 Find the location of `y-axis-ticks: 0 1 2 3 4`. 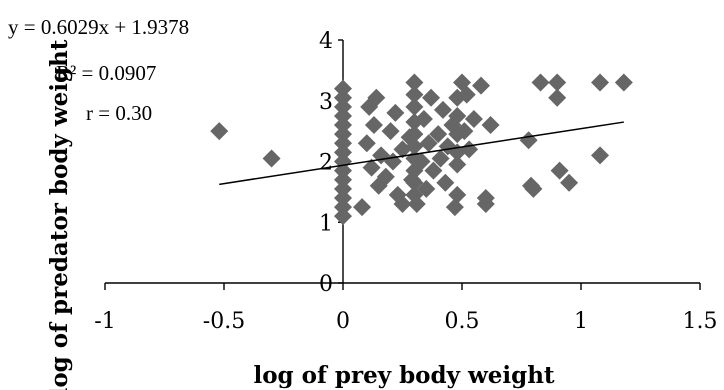

y-axis-ticks: 0 1 2 3 4 is located at coordinates (331, 163).